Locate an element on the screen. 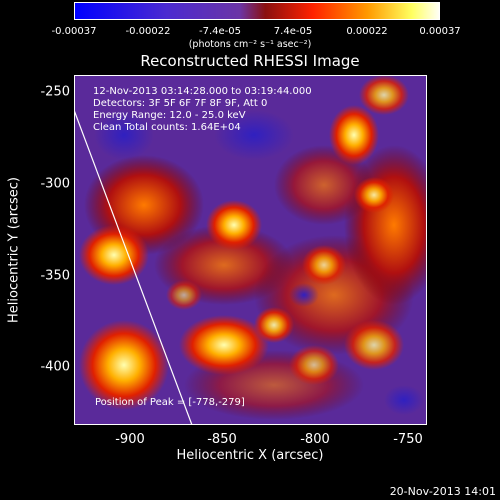 This screenshot has width=500, height=500. image-title: Reconstructed RHESSI Image is located at coordinates (250, 61).